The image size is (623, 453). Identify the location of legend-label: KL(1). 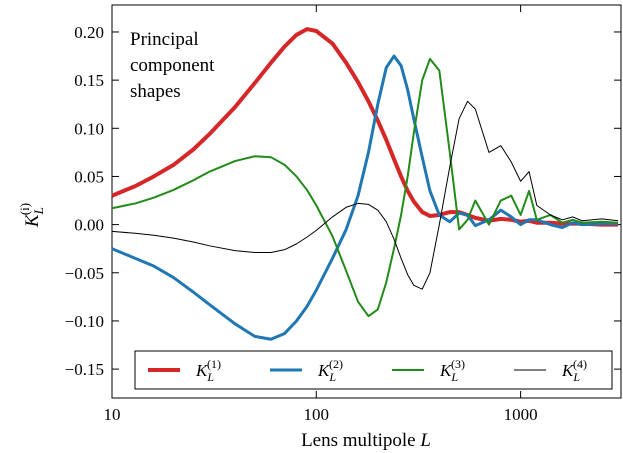
(208, 370).